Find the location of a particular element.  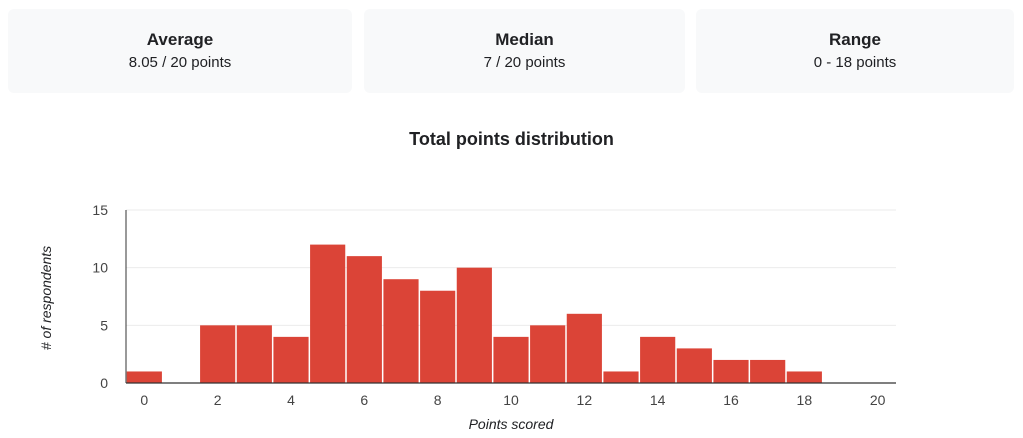

median-title: Median is located at coordinates (524, 39).